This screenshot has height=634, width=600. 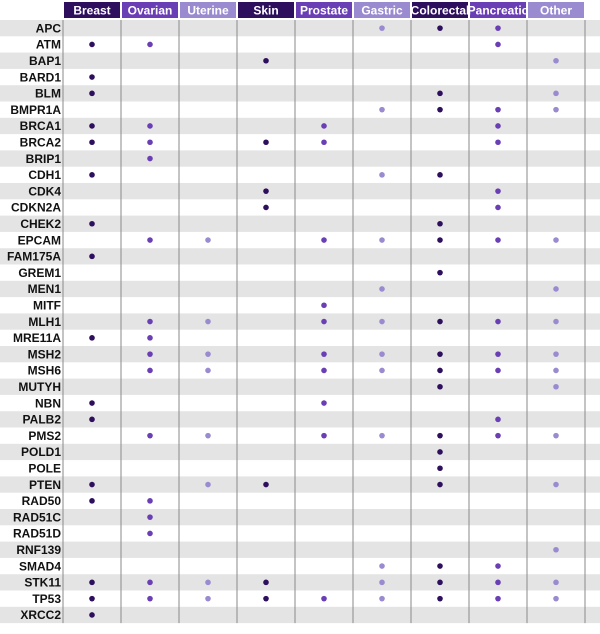 What do you see at coordinates (41, 77) in the screenshot?
I see `gene-label: BARD1` at bounding box center [41, 77].